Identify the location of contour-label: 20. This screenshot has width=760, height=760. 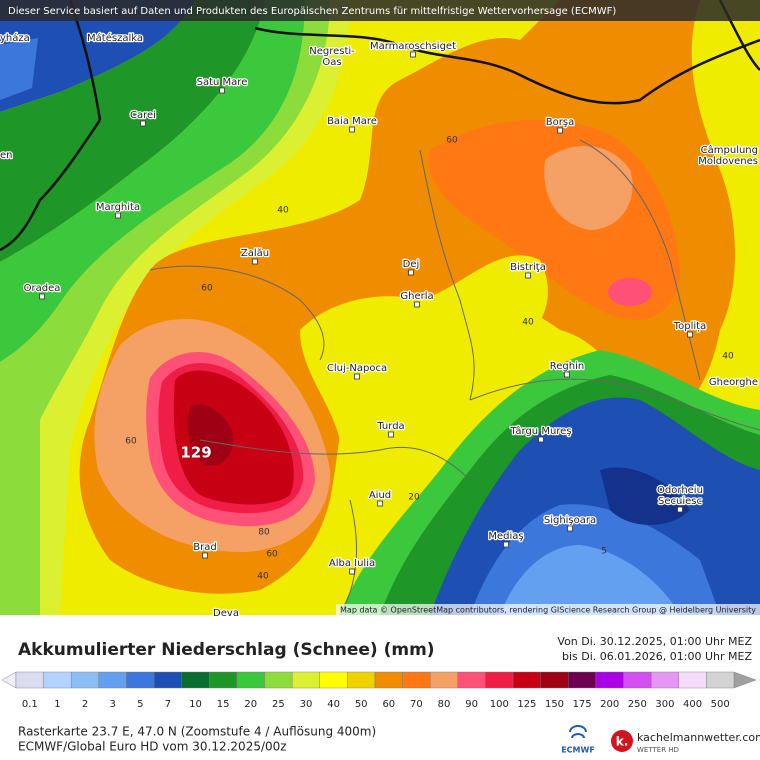
(414, 498).